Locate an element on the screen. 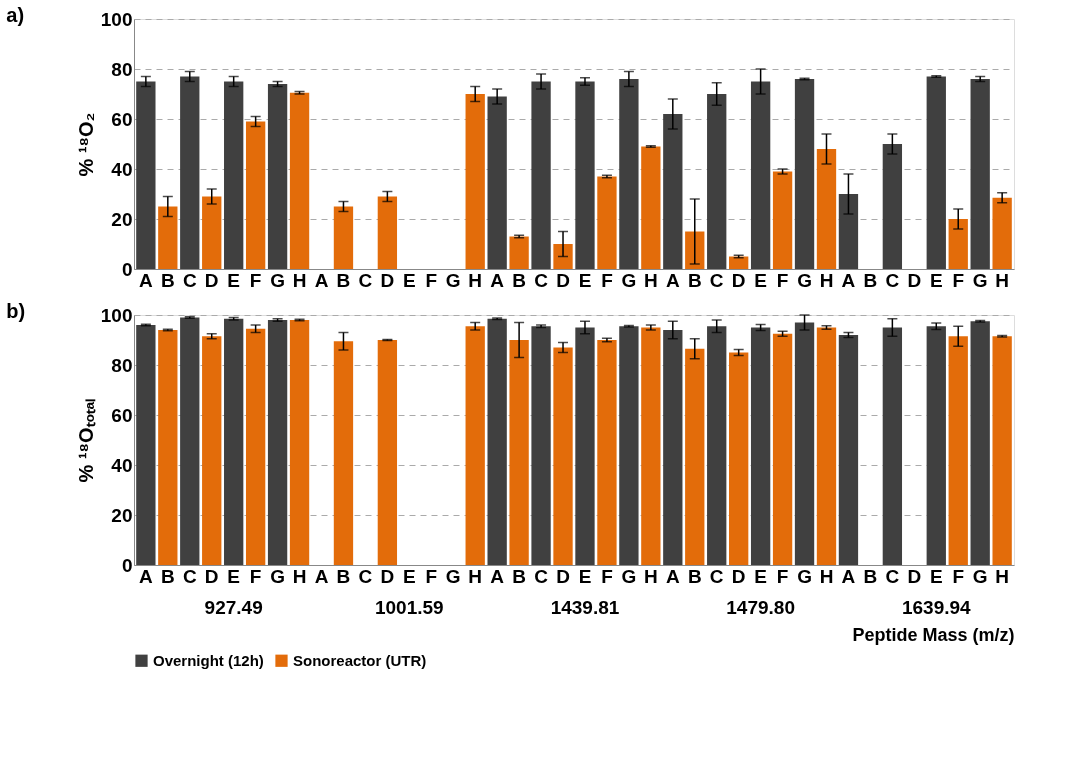 This screenshot has height=771, width=1073. x-axis-title: Peptide Mass (m/z) is located at coordinates (933, 634).